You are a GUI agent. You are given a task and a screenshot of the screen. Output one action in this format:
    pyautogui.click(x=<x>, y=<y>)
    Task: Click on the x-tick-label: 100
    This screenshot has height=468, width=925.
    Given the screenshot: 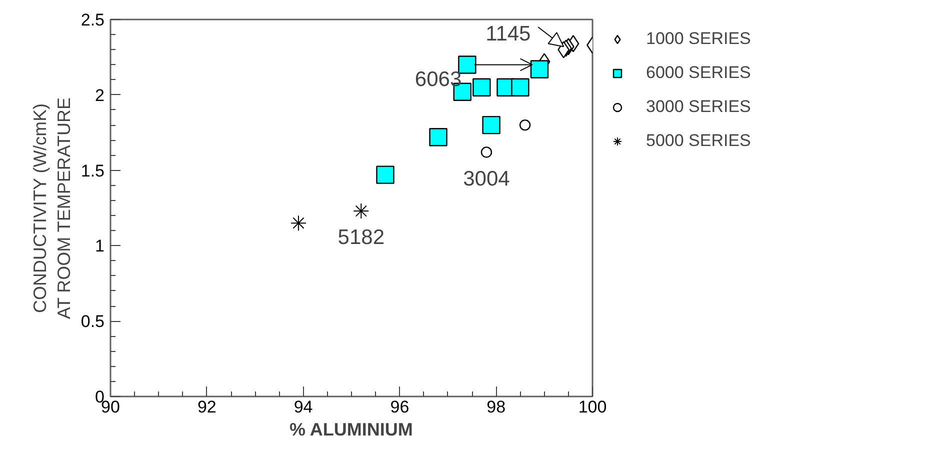 What is the action you would take?
    pyautogui.click(x=592, y=407)
    